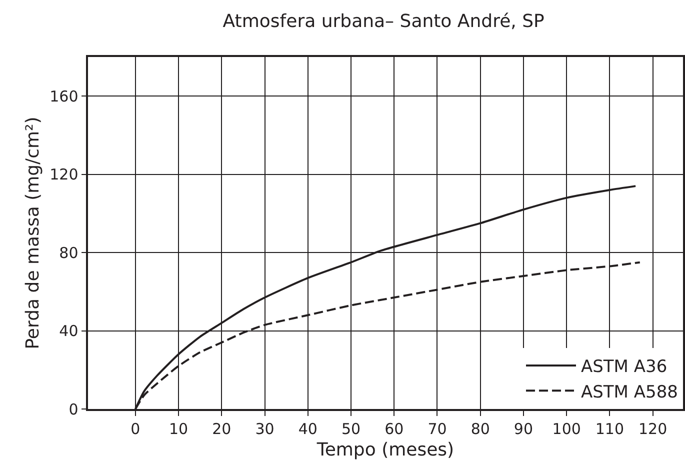 This screenshot has height=474, width=685. Describe the element at coordinates (624, 367) in the screenshot. I see `legend-label: ASTM A36` at that location.